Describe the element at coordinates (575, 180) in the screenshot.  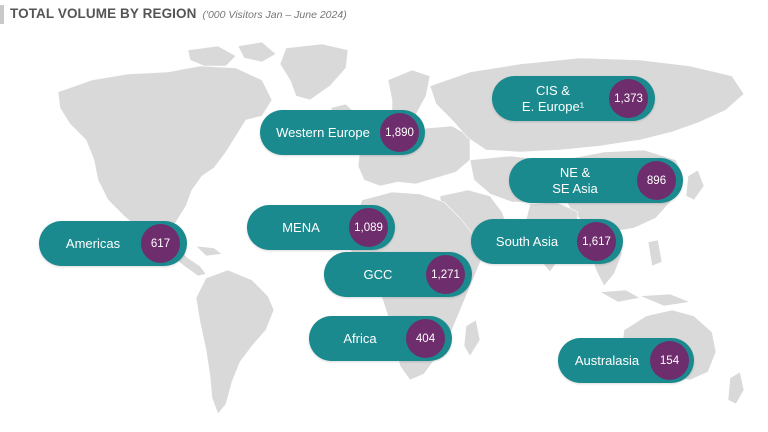
I see `region-label-ne-se-asia: NE & SE Asia` at that location.